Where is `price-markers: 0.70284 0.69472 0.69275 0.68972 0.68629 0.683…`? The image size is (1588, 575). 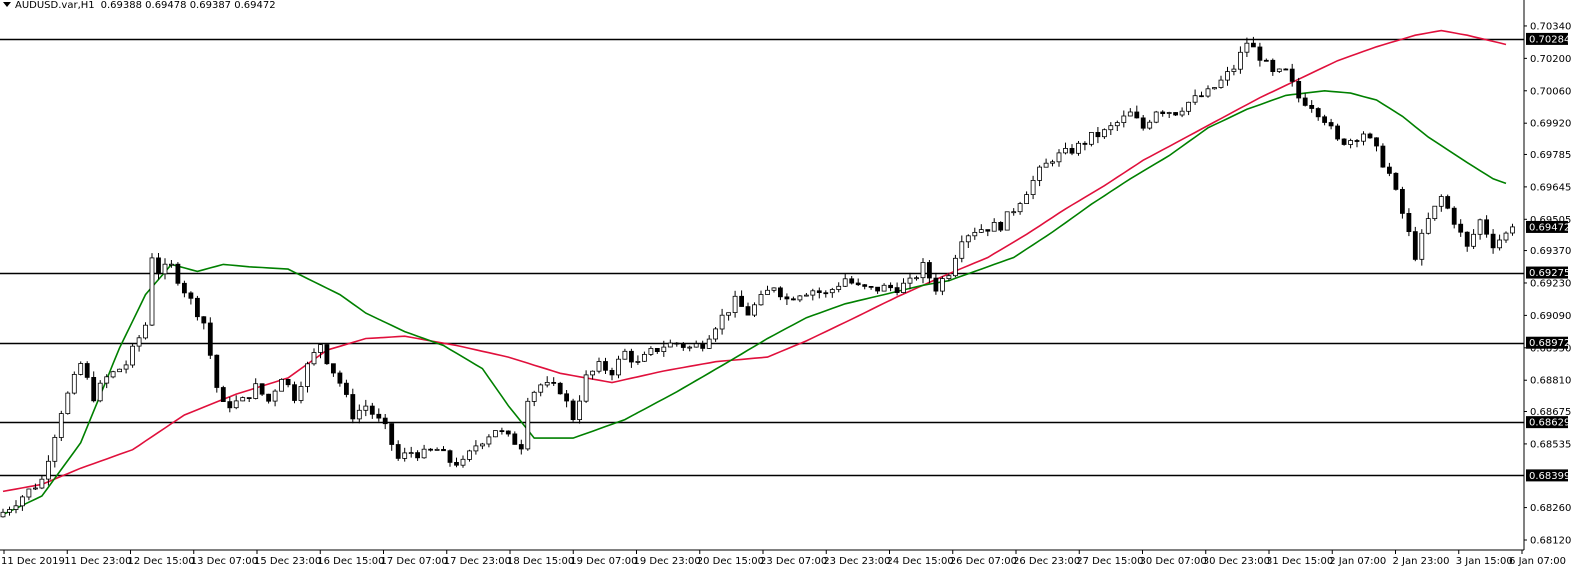 price-markers: 0.70284 0.69472 0.69275 0.68972 0.68629 0.683… is located at coordinates (1548, 257).